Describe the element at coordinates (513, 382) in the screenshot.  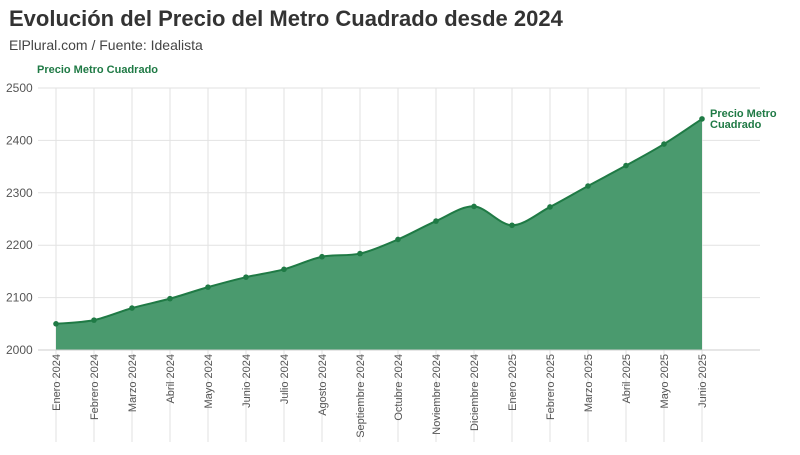
I see `x-tick-label: Enero 2025` at that location.